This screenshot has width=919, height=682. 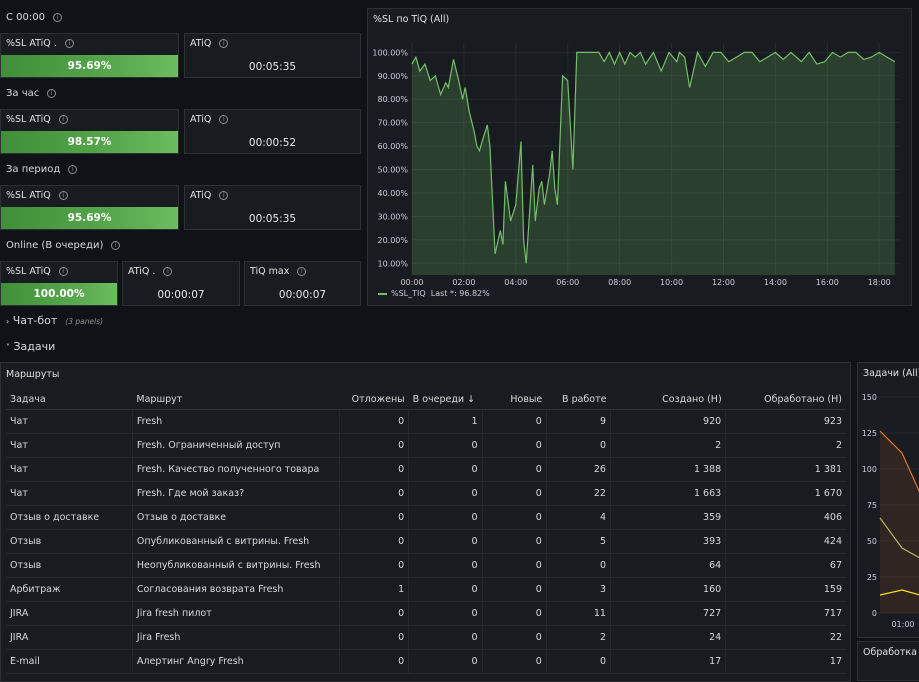 I want to click on panel-title-text: ATiQ ., so click(x=142, y=271).